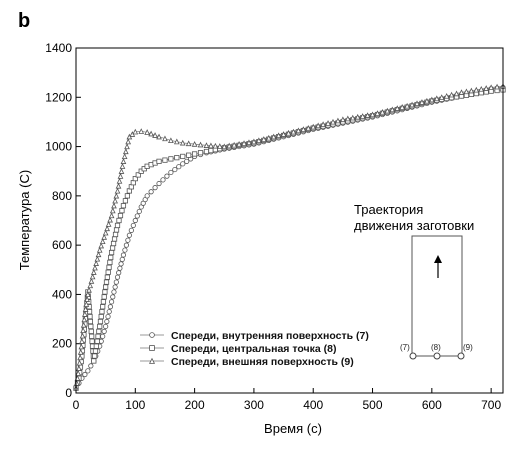 The width and height of the screenshot is (524, 449). I want to click on legend-item: Спереди, внутренняя поверхность (7), so click(254, 336).